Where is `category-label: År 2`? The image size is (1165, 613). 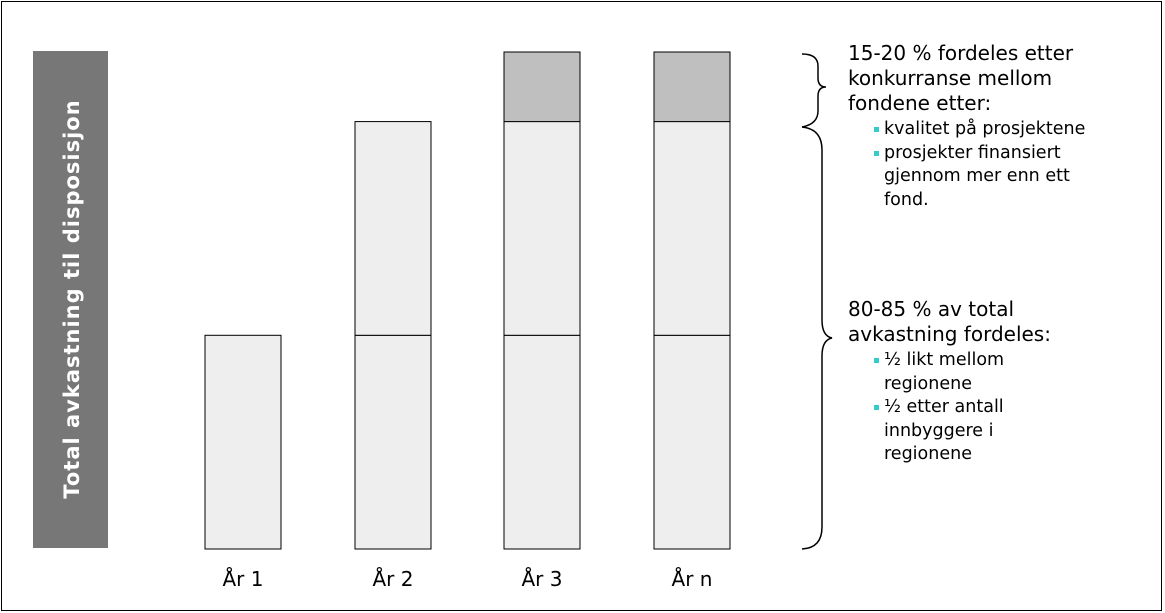
category-label: År 2 is located at coordinates (393, 579).